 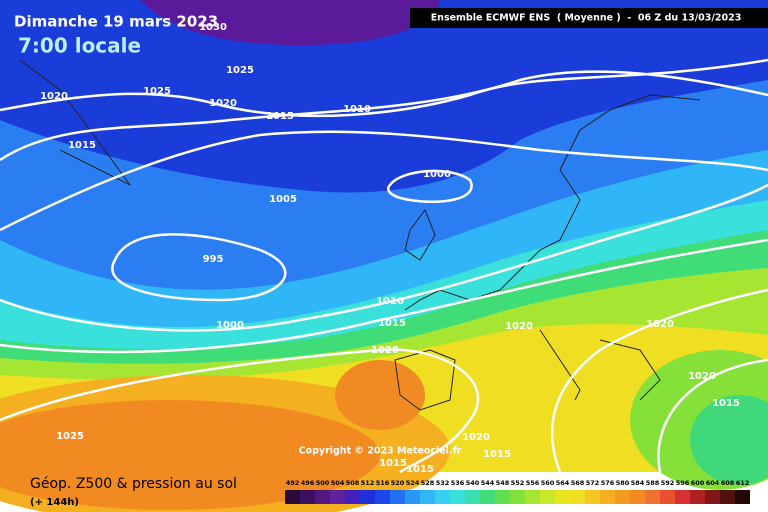 What do you see at coordinates (698, 483) in the screenshot?
I see `scale-tick-label: 600` at bounding box center [698, 483].